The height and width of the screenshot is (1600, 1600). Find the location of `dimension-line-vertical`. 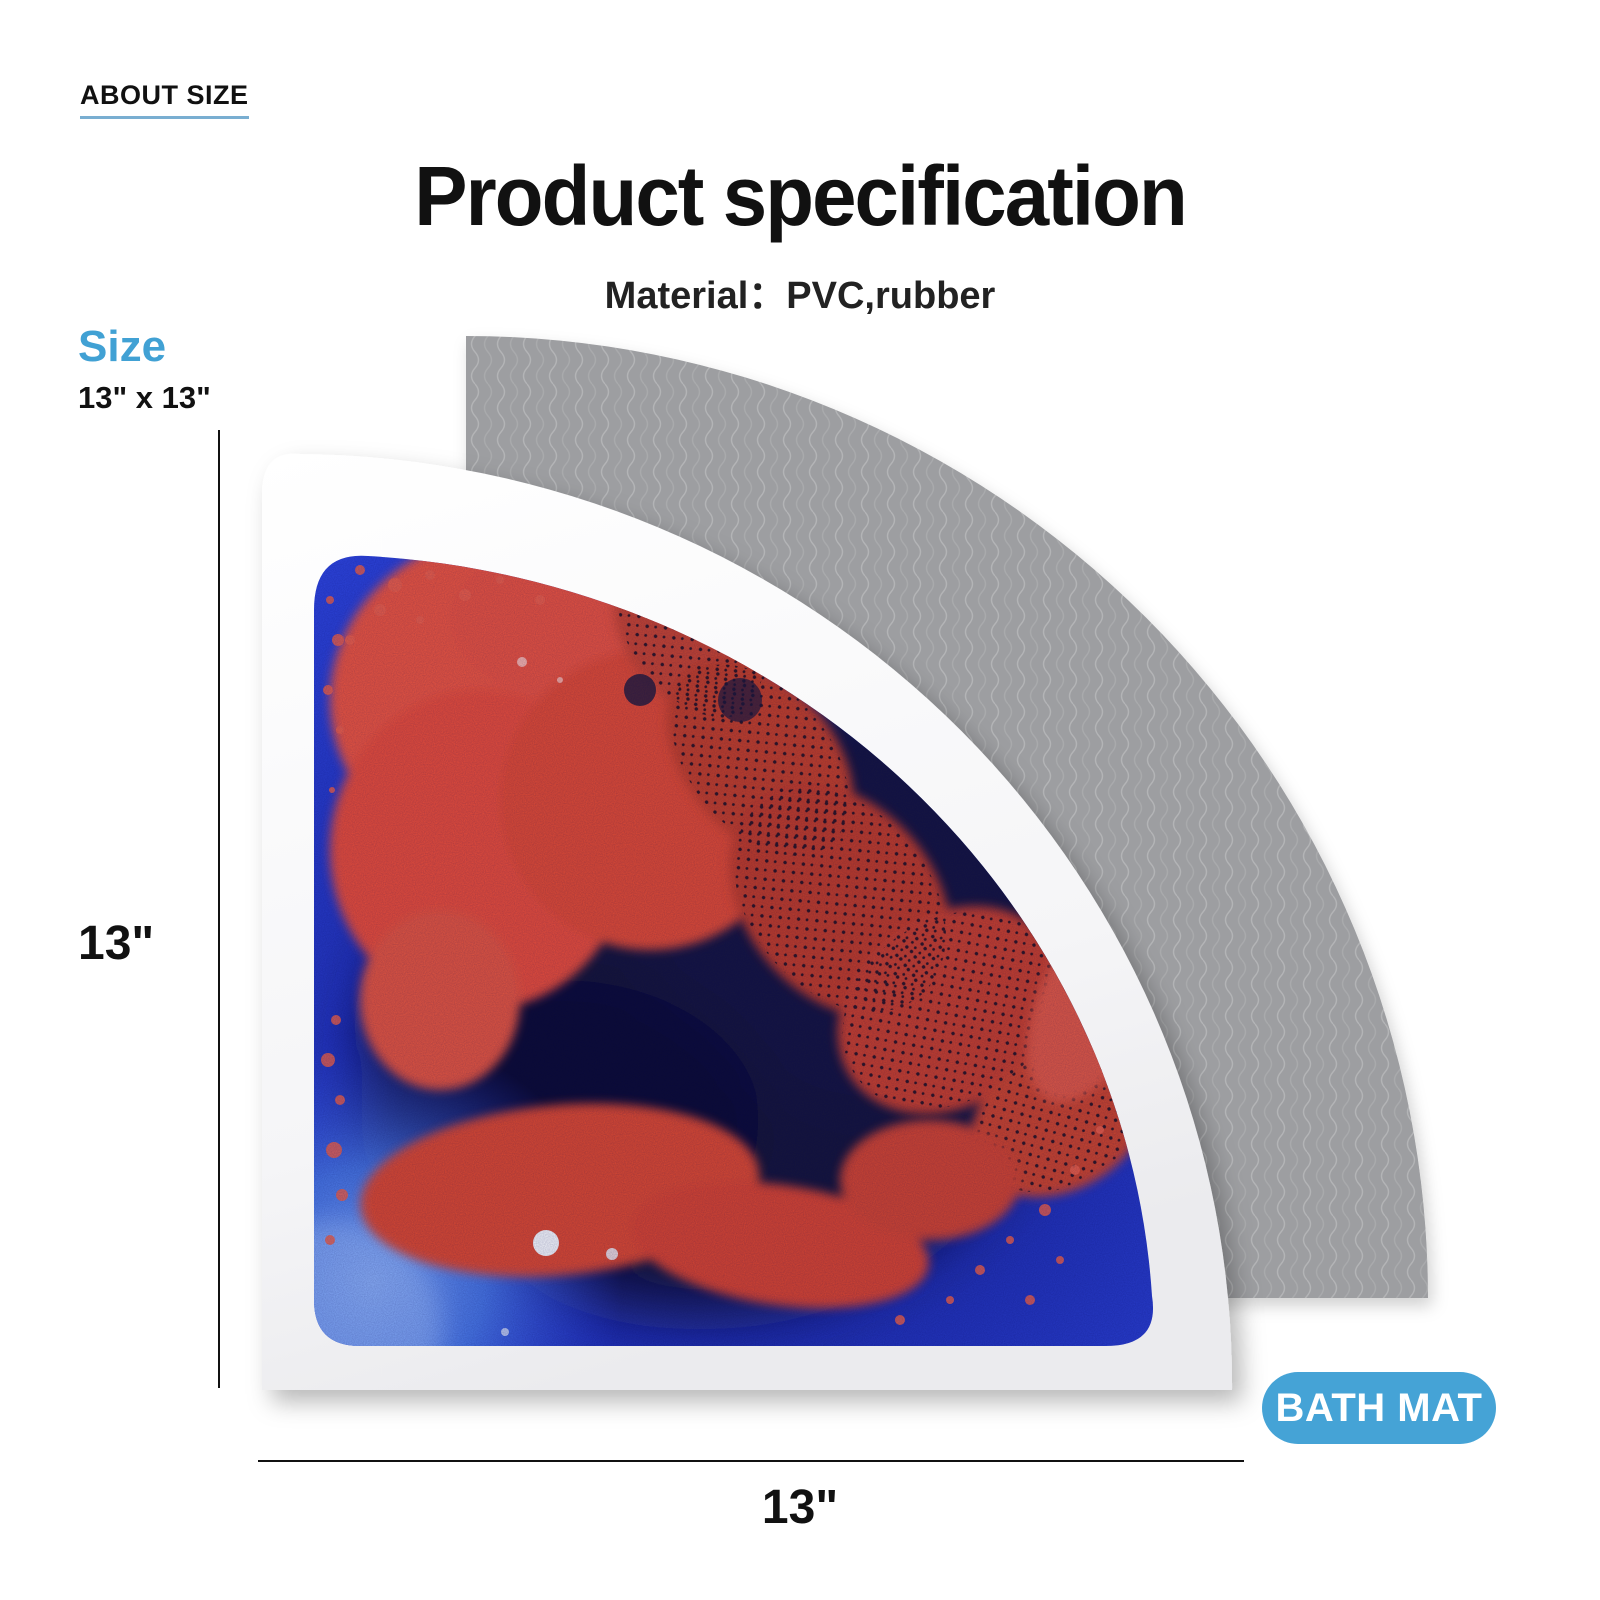

dimension-line-vertical is located at coordinates (219, 909).